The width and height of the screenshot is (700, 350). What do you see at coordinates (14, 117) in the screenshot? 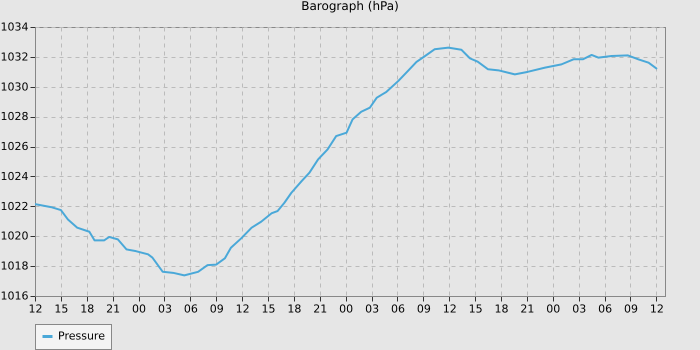
I see `y-tick-label: 1028` at bounding box center [14, 117].